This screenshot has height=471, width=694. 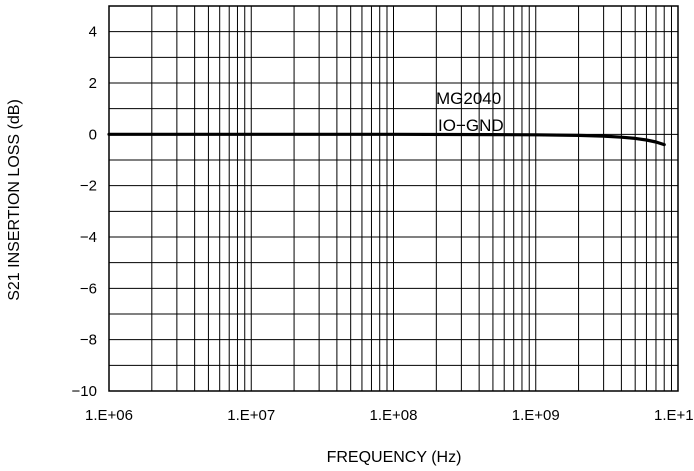 I want to click on y-tick-label: 0, so click(x=93, y=134).